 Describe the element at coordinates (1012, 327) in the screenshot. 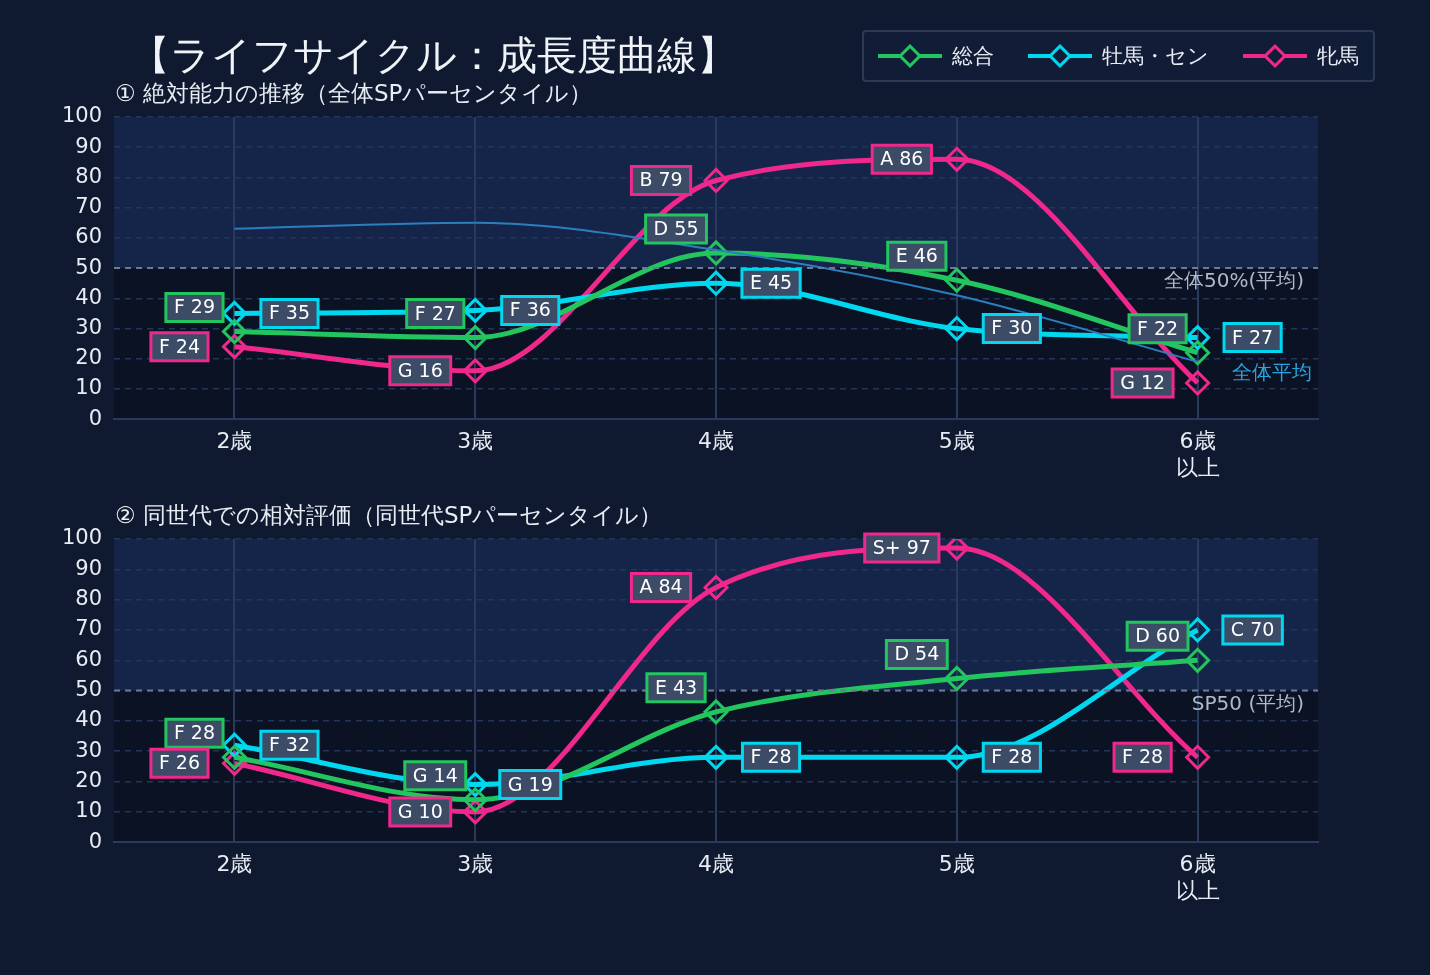

I see `data-label: F 30` at that location.